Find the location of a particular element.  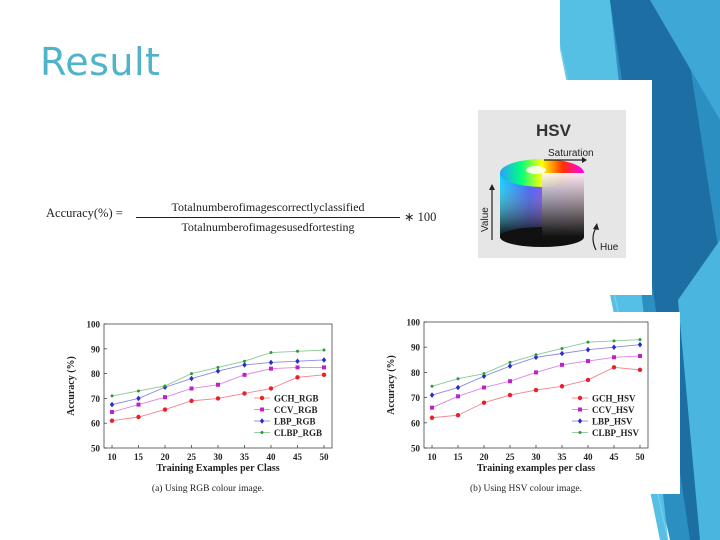

hsv-legend-label: CLBP_HSV is located at coordinates (616, 433).